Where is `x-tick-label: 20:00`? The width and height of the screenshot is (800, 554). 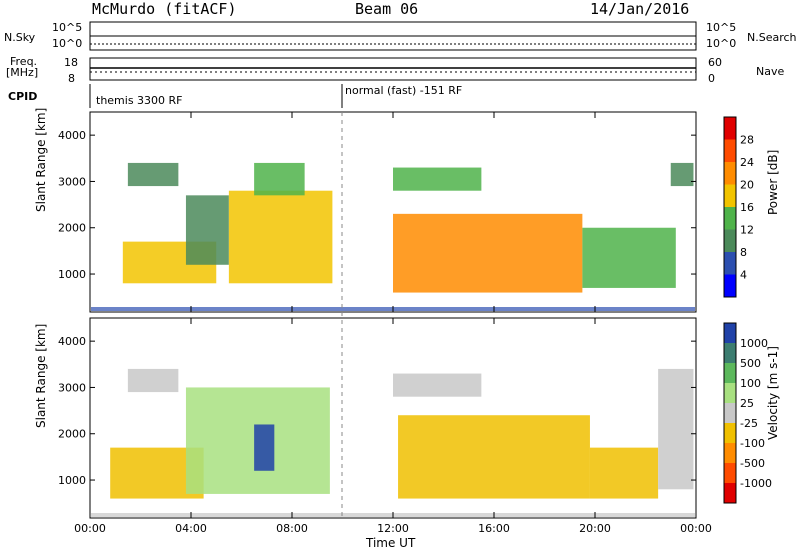 x-tick-label: 20:00 is located at coordinates (595, 528).